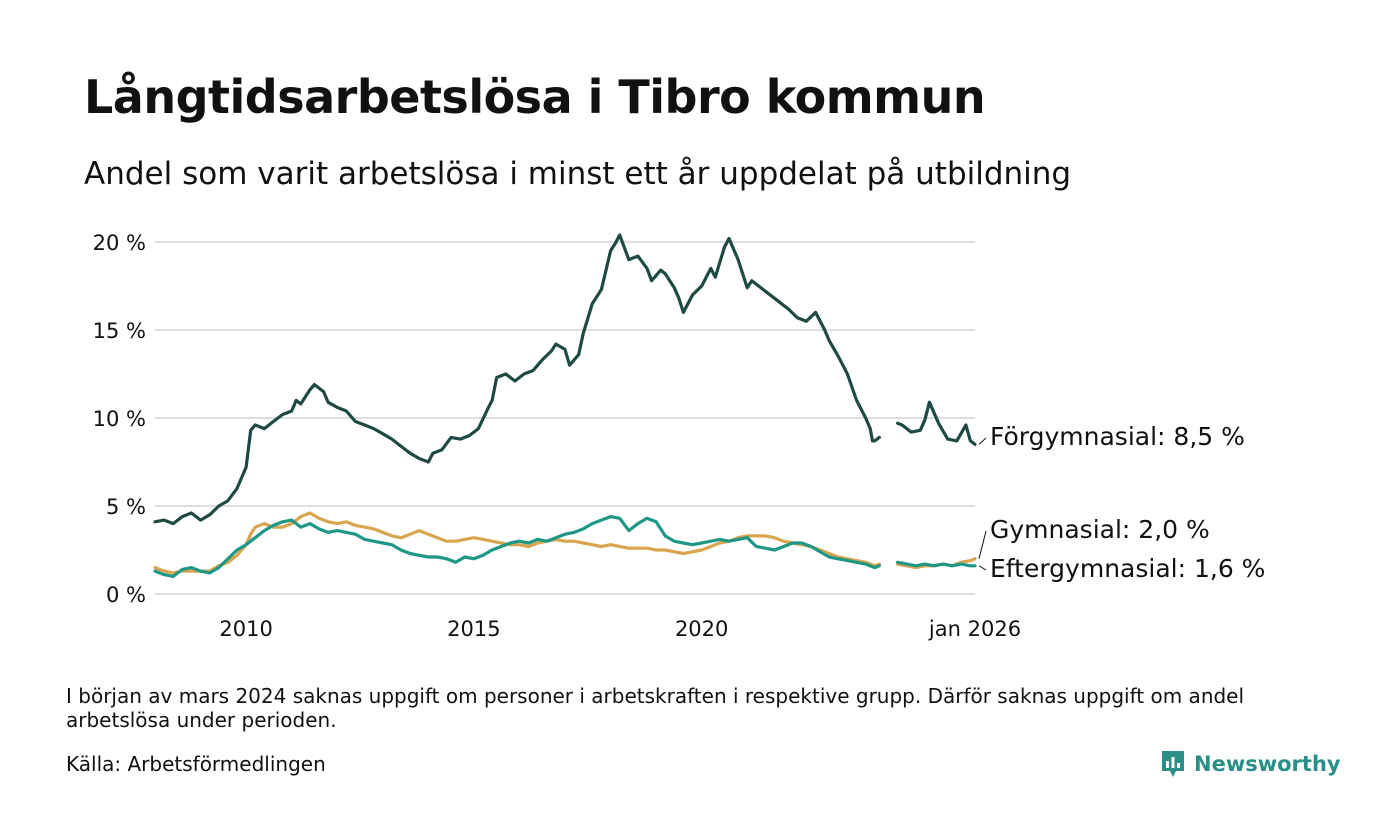 This screenshot has width=1400, height=840. Describe the element at coordinates (473, 629) in the screenshot. I see `x-tick-label: 2015` at that location.